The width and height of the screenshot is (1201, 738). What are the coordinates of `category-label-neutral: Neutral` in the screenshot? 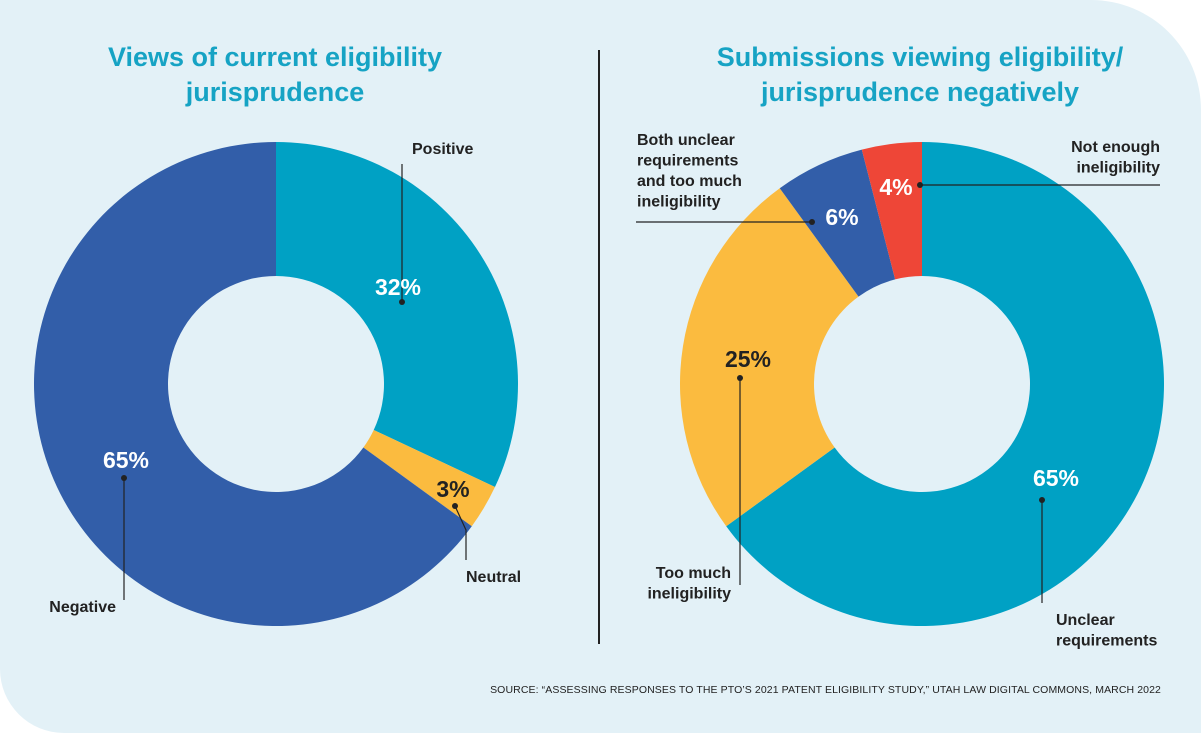 It's located at (493, 577).